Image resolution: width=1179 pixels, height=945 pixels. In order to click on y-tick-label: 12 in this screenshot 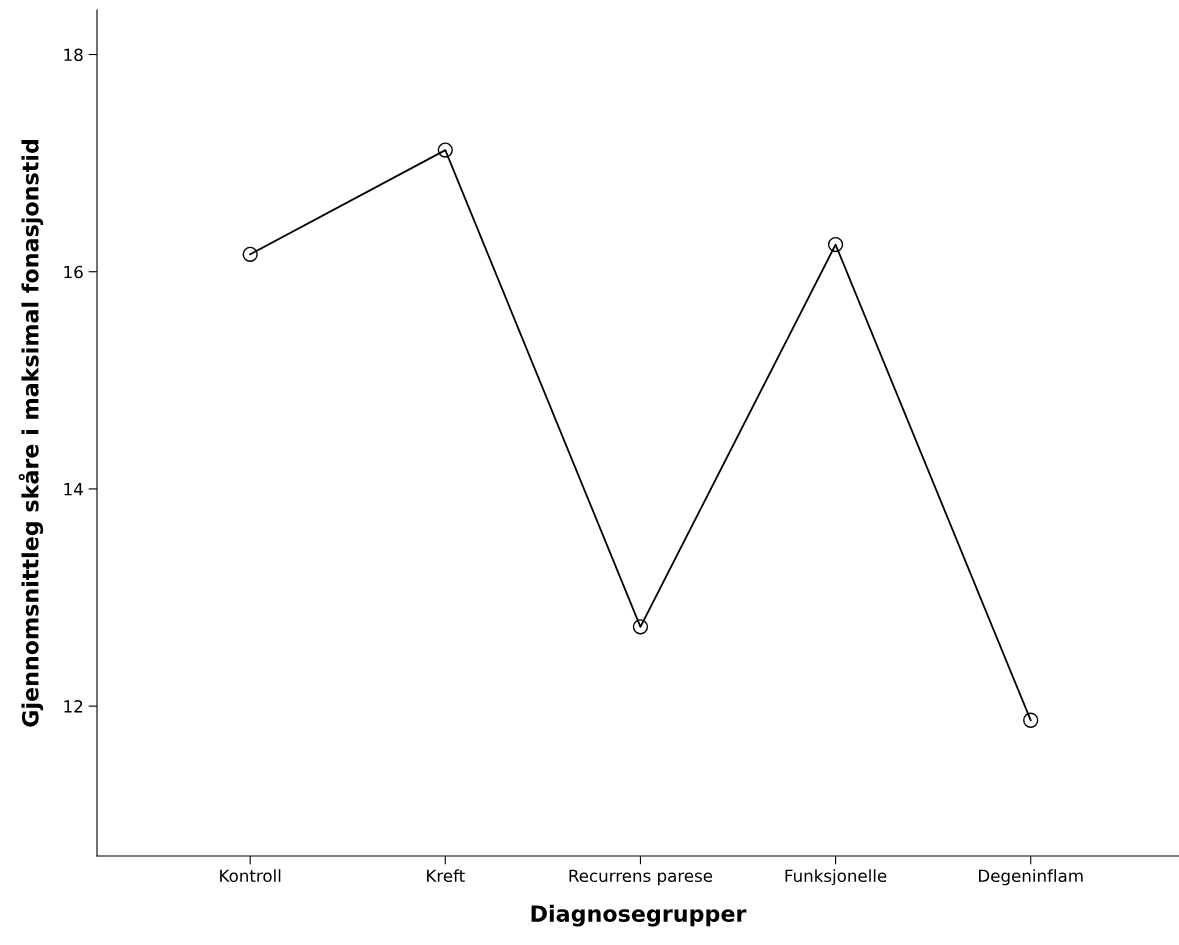, I will do `click(73, 706)`.